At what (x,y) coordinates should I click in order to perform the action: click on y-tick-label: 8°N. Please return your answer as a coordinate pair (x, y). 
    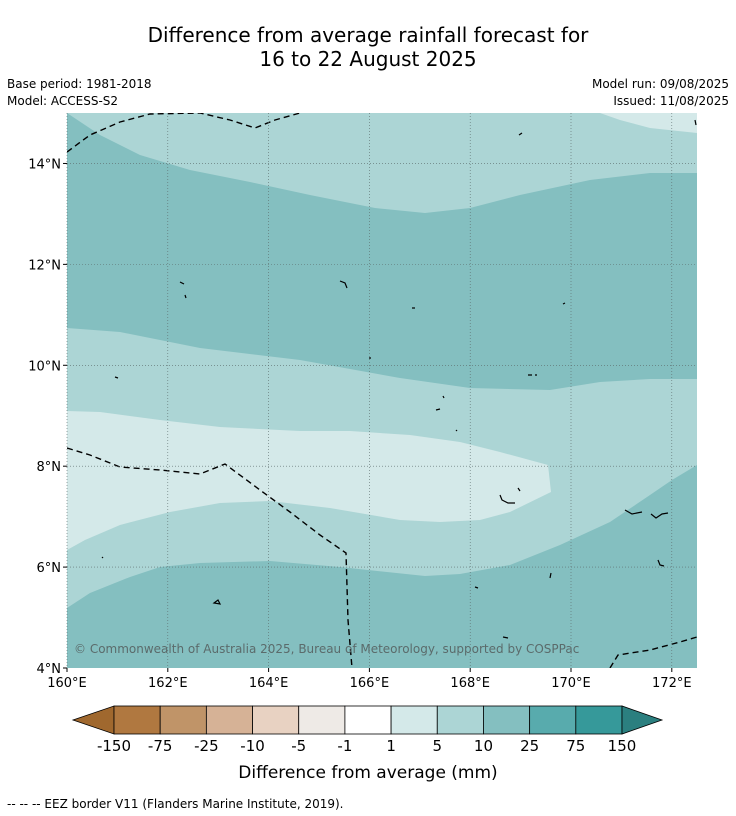
    Looking at the image, I should click on (49, 467).